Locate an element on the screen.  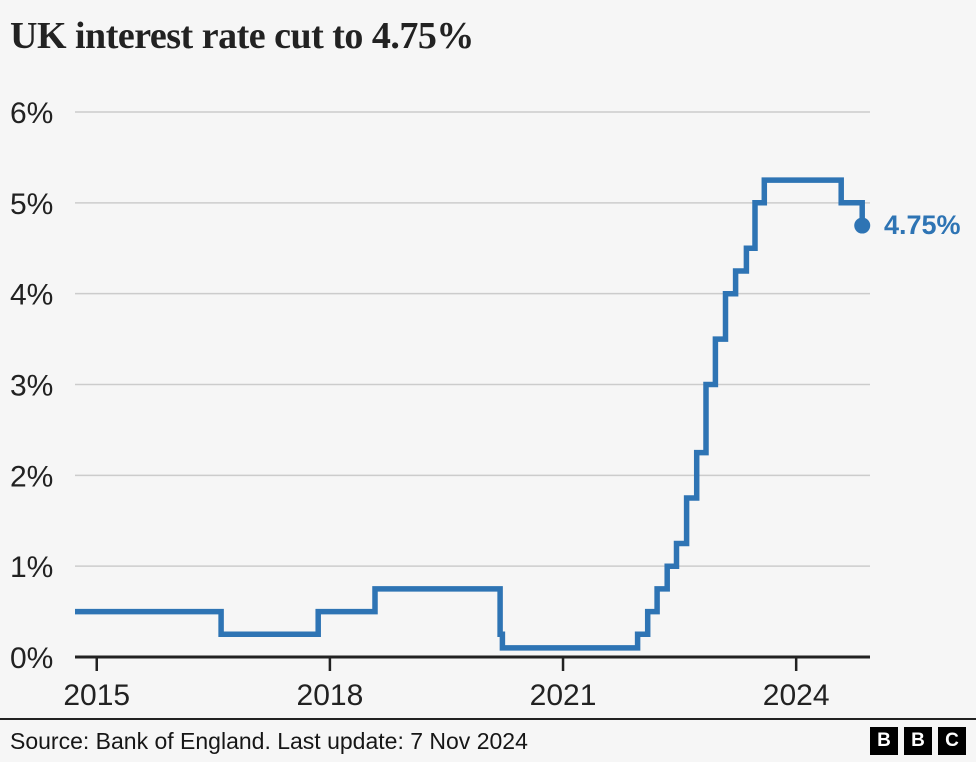
y-tick-label-5%: 5% is located at coordinates (31, 204).